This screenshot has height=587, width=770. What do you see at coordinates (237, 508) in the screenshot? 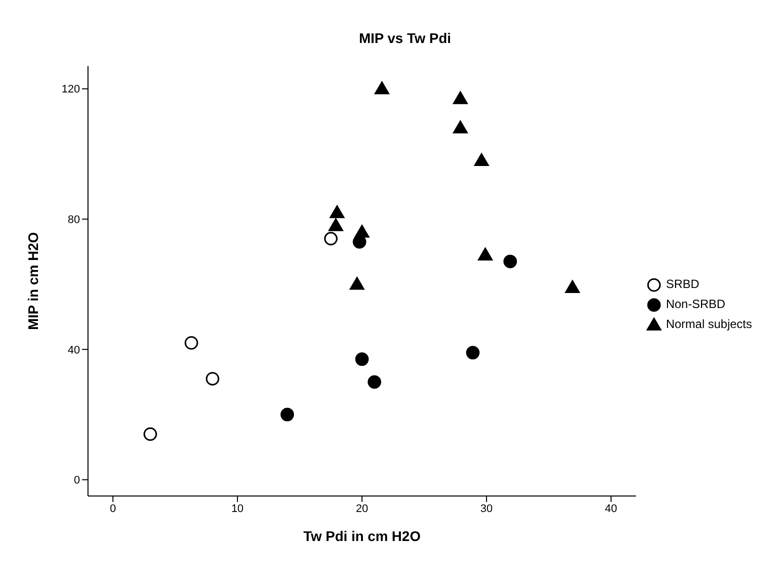
I see `x-tick-label: 10` at bounding box center [237, 508].